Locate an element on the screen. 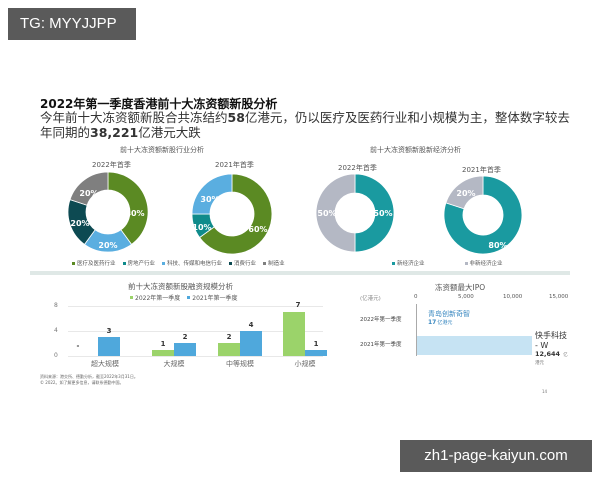 Image resolution: width=600 pixels, height=480 pixels. industry-legend: 医疗及医药行业 房地产行业 科技、传媒和电信行业 消费行业 制造业 is located at coordinates (178, 263).